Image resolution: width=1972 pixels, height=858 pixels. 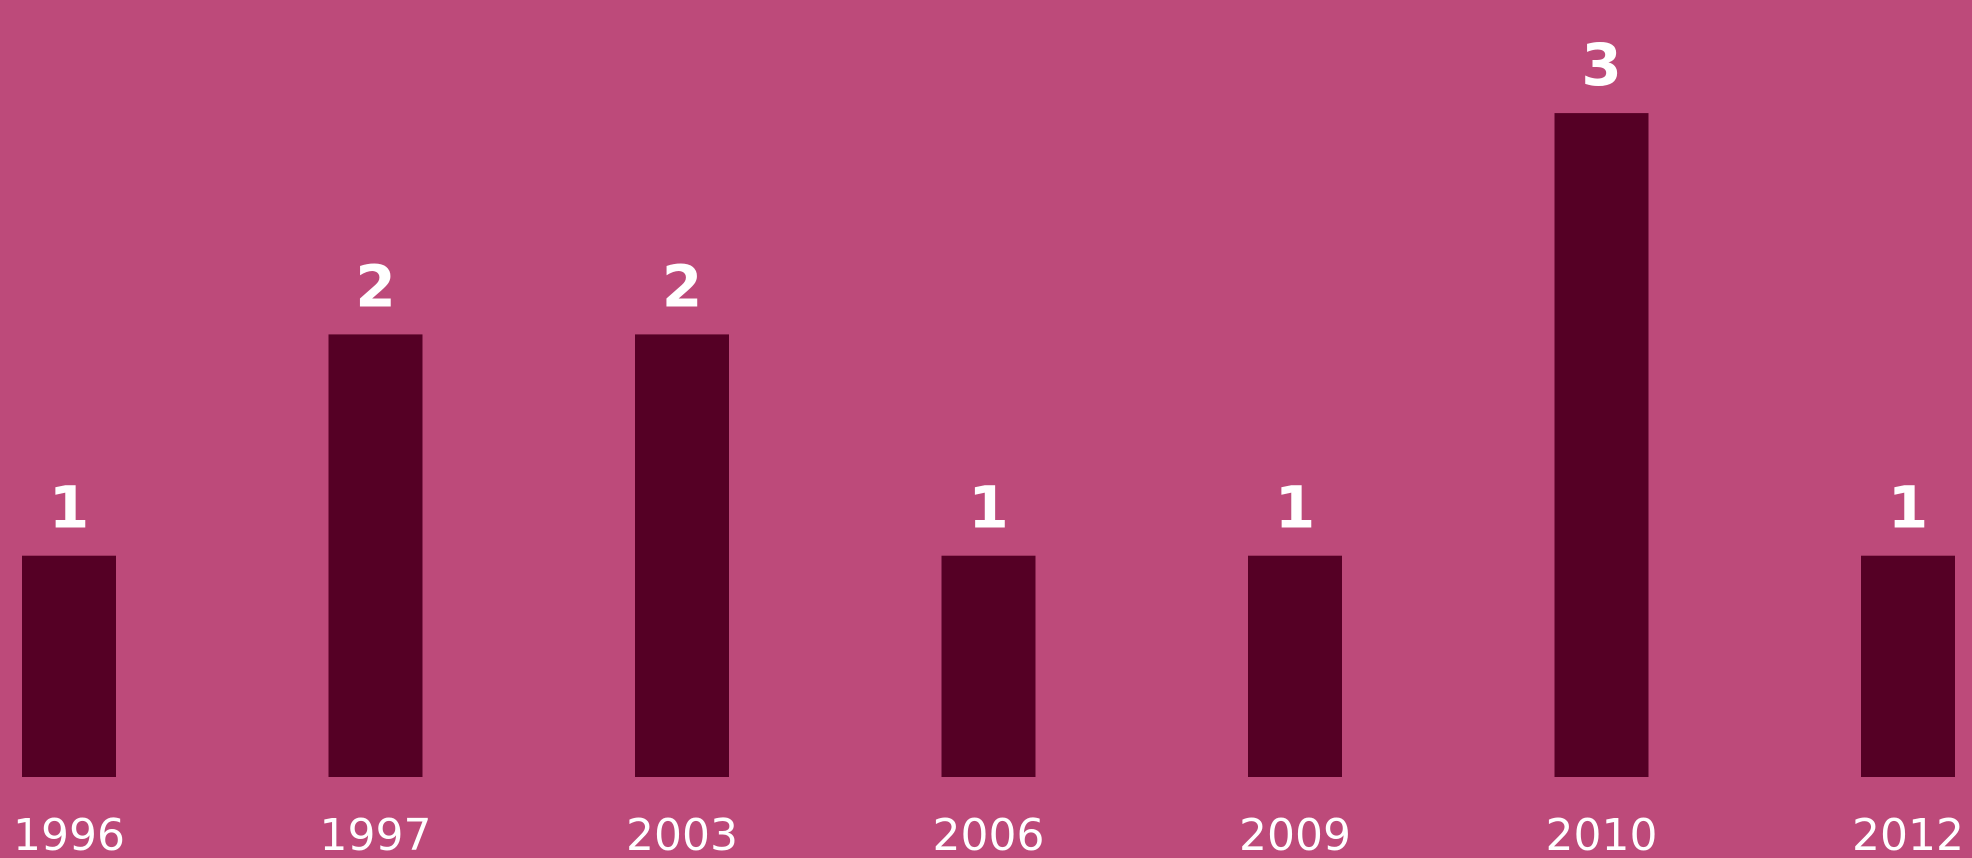 I want to click on value-label-2009: 1, so click(x=1295, y=508).